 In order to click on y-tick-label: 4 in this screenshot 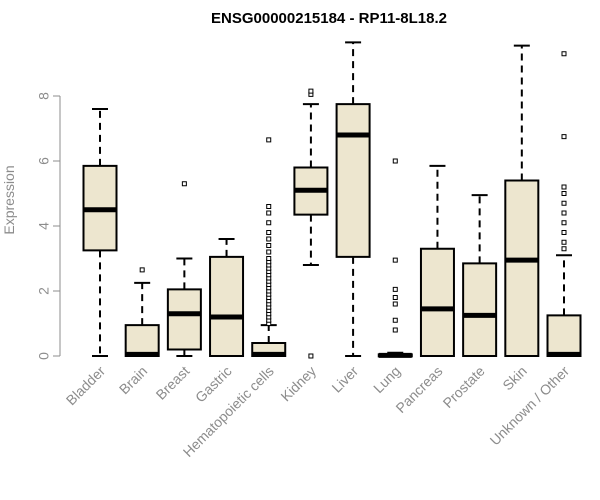, I will do `click(44, 226)`.